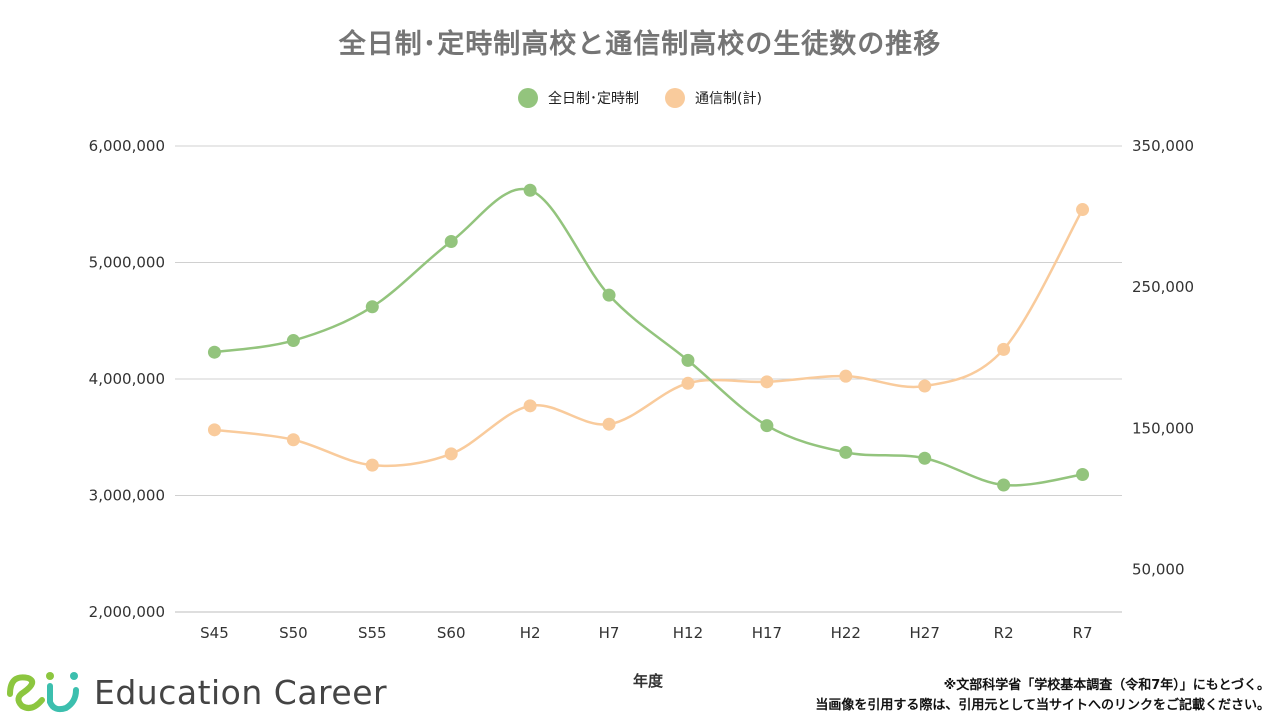 The width and height of the screenshot is (1280, 720). What do you see at coordinates (241, 692) in the screenshot?
I see `logo-text: Education Career` at bounding box center [241, 692].